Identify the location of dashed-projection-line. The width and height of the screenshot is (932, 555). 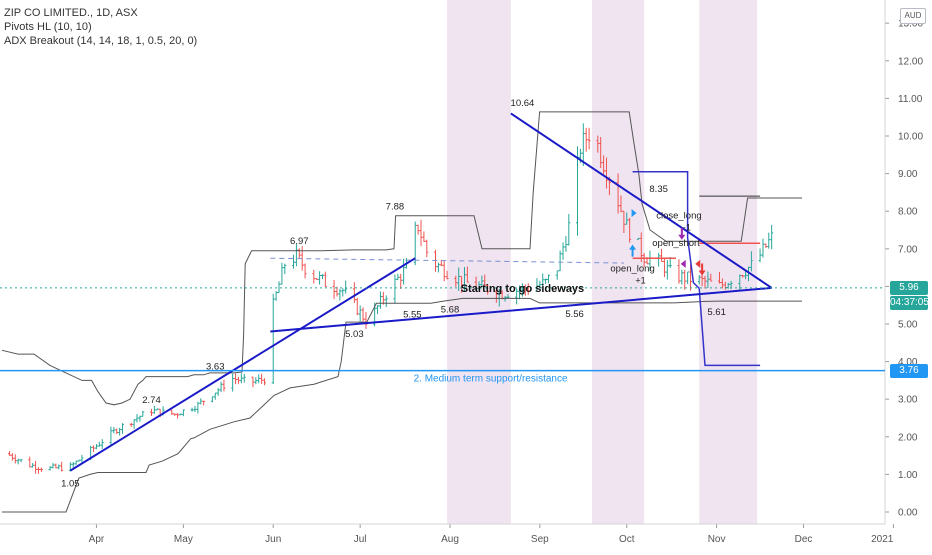
(447, 260).